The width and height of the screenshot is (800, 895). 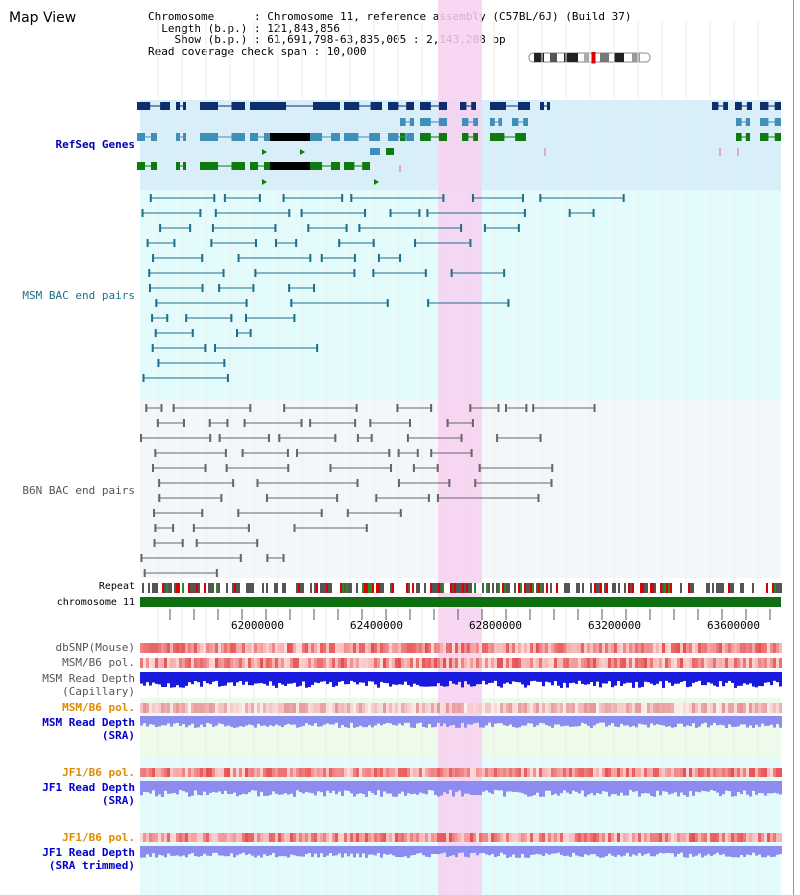 What do you see at coordinates (78, 295) in the screenshot?
I see `track-label-msm-bac: MSM BAC end pairs` at bounding box center [78, 295].